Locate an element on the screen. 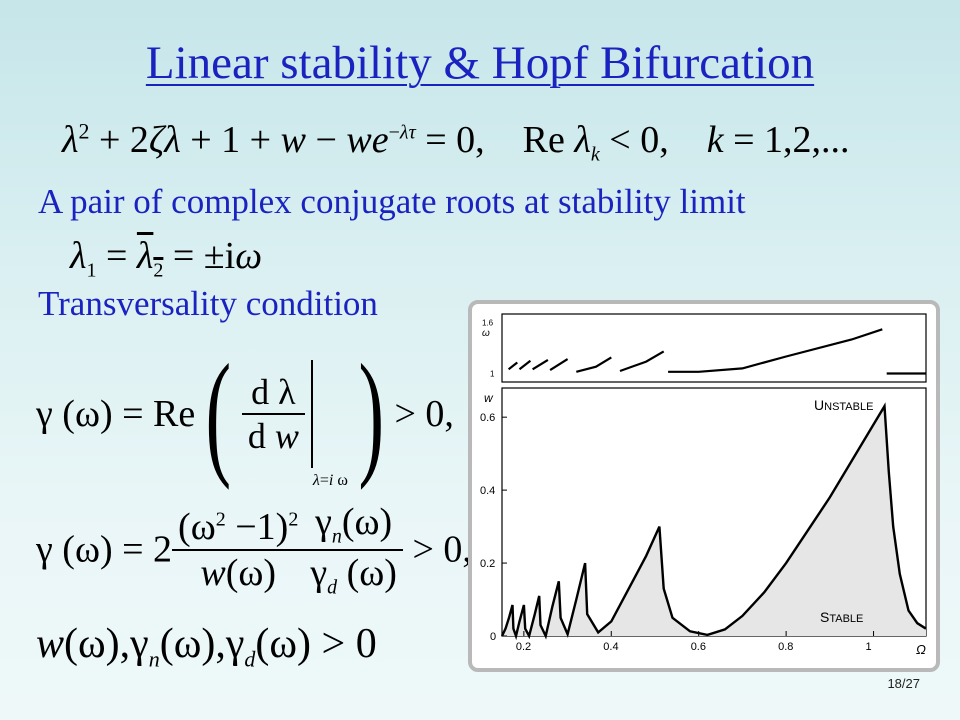 The height and width of the screenshot is (720, 960). stable-label: STABLE is located at coordinates (841, 617).